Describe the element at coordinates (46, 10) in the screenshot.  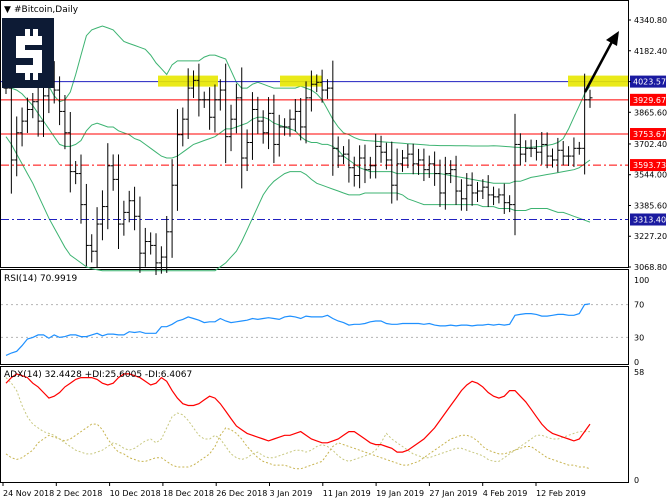
I see `chart-title: #Bitcoin,Daily` at that location.